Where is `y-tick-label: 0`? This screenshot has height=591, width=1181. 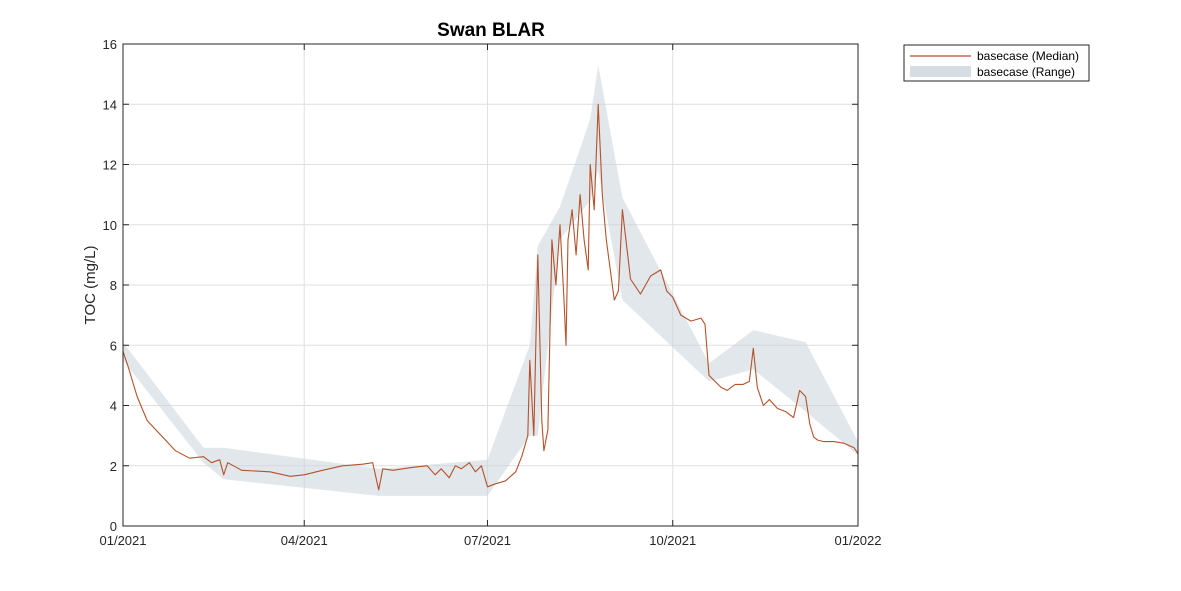 y-tick-label: 0 is located at coordinates (113, 526).